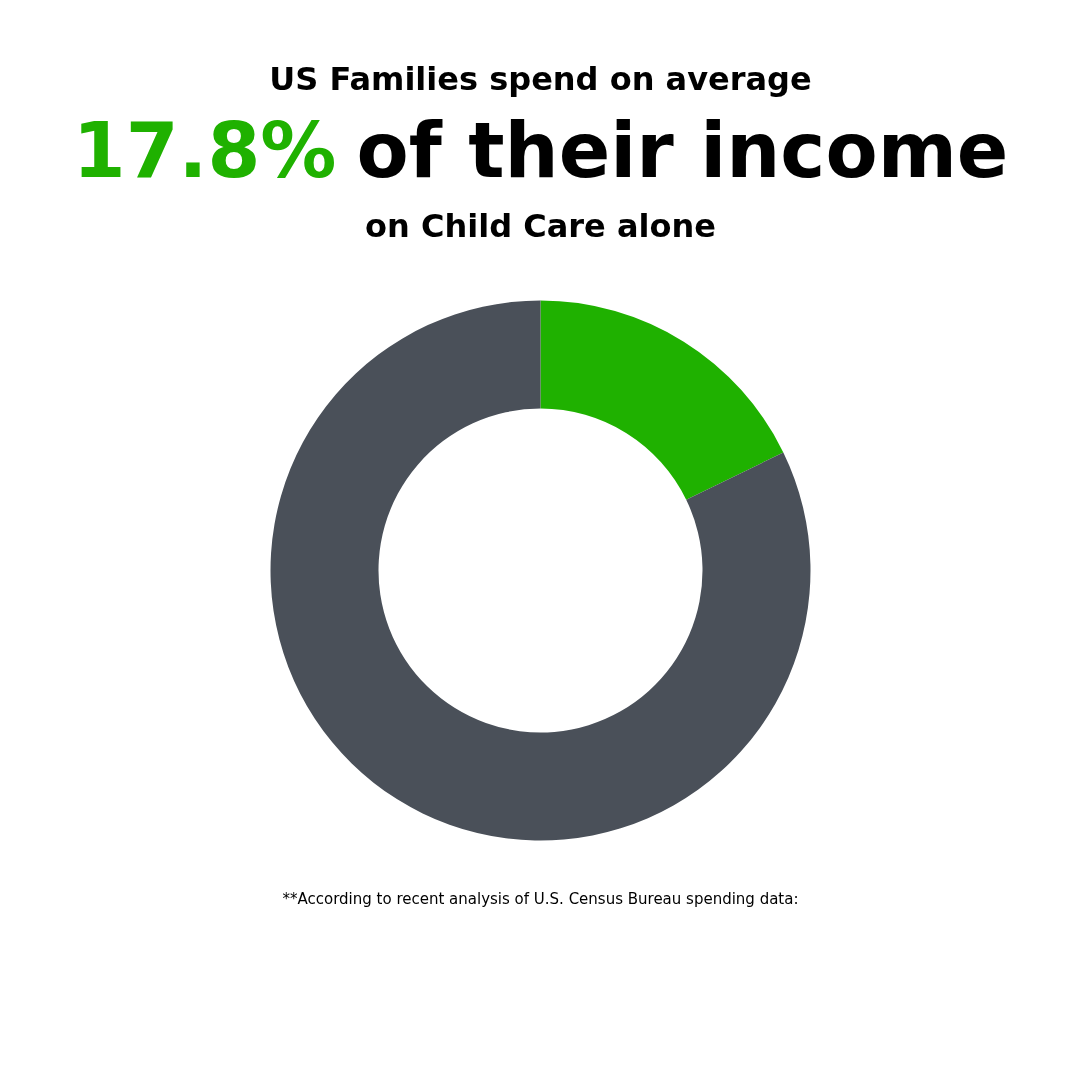 This screenshot has width=1080, height=1080. What do you see at coordinates (540, 152) in the screenshot?
I see `chart-title: US Families spend on average 17.8% of their income on Child Care alone` at bounding box center [540, 152].